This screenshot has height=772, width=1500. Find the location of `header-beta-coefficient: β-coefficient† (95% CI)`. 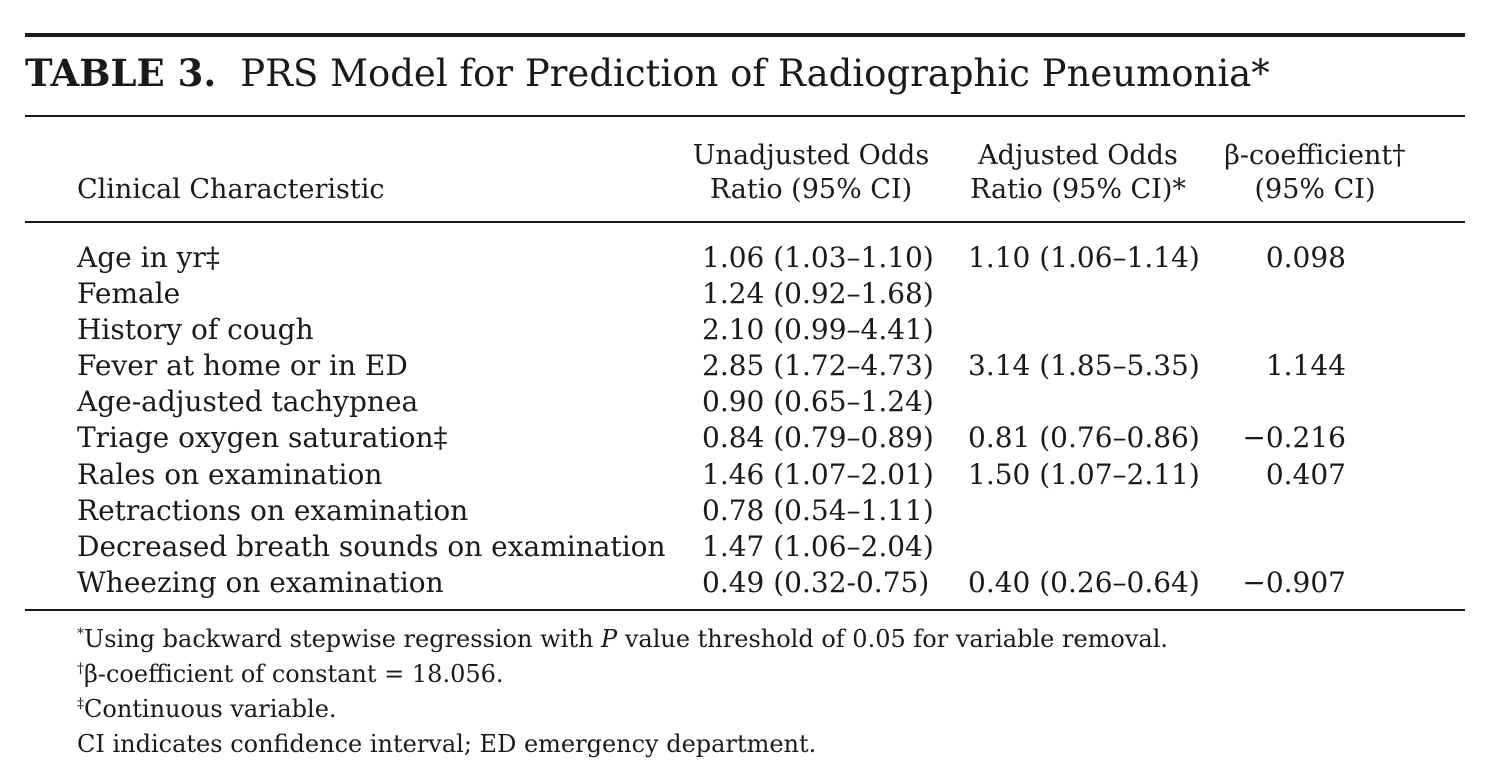

header-beta-coefficient: β-coefficient† (95% CI) is located at coordinates (1315, 173).